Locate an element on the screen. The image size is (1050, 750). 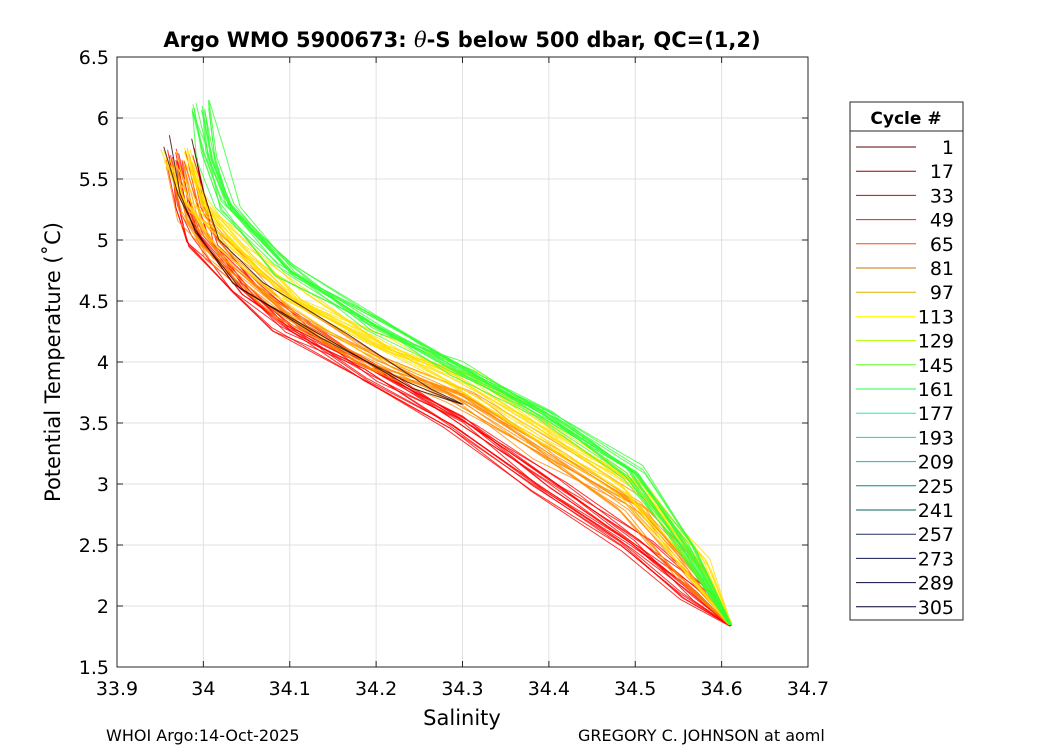
y-axis-label: Potential Temperature (˚C) is located at coordinates (53, 362).